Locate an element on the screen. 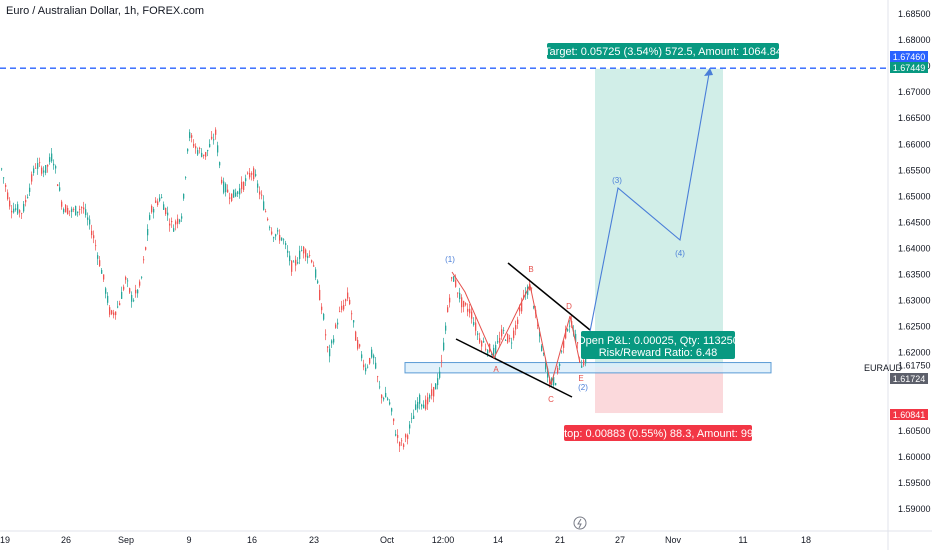 Image resolution: width=932 pixels, height=550 pixels. support-trendline is located at coordinates (514, 368).